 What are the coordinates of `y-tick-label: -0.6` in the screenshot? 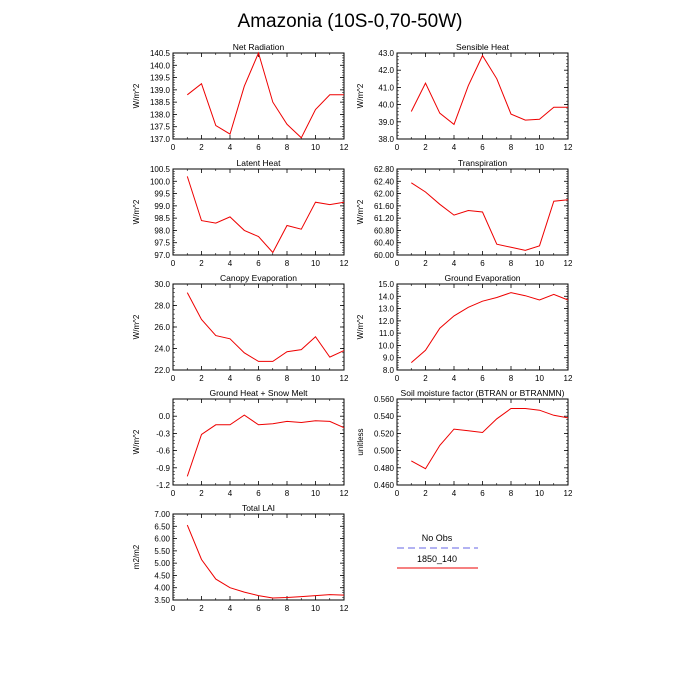 It's located at (163, 451).